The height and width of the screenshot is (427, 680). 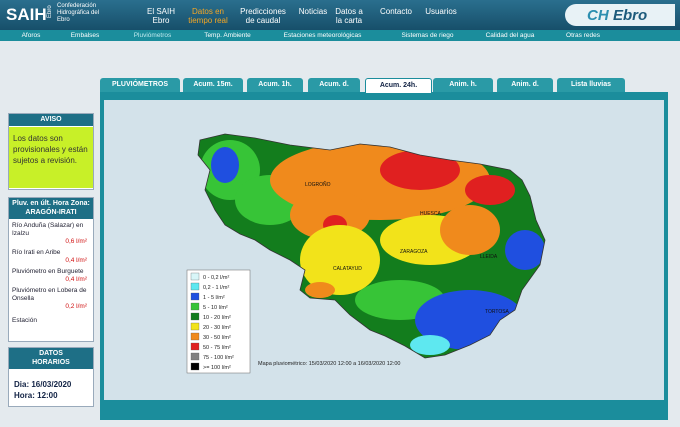 What do you see at coordinates (26, 14) in the screenshot?
I see `logo: SAIH` at bounding box center [26, 14].